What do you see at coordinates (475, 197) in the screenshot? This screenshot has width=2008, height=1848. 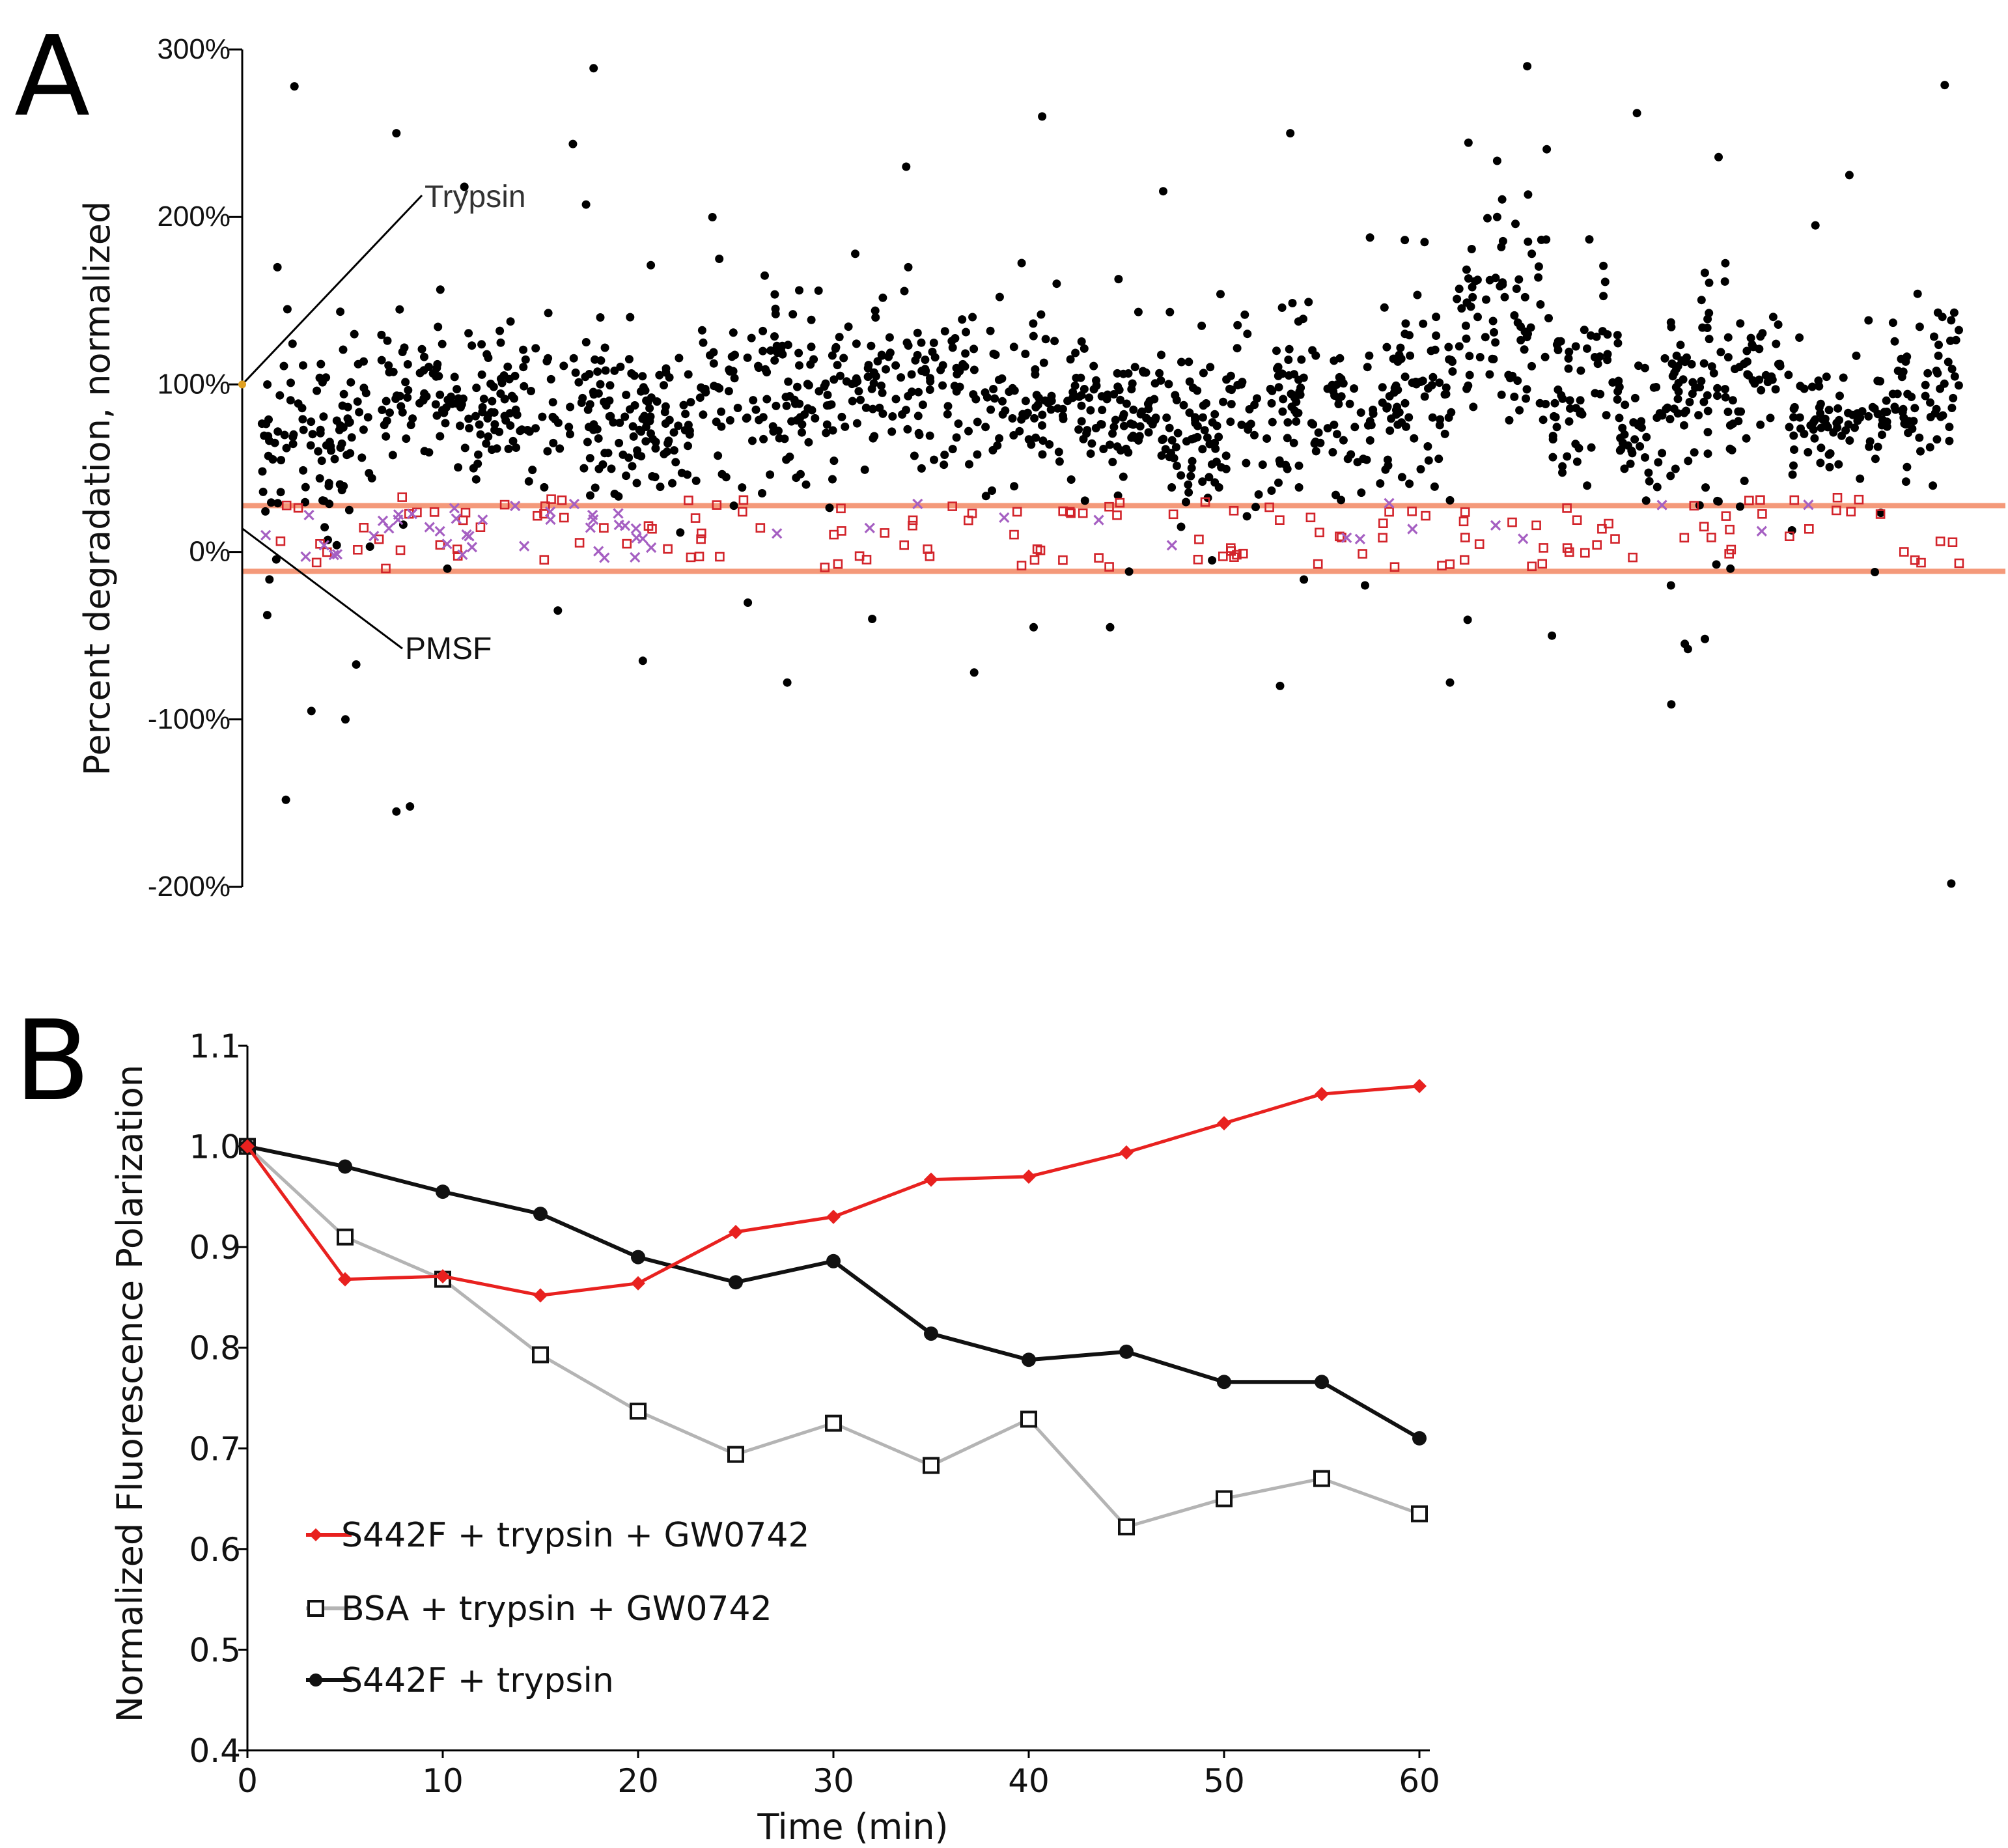 I see `trypsin-annotation: Trypsin` at bounding box center [475, 197].